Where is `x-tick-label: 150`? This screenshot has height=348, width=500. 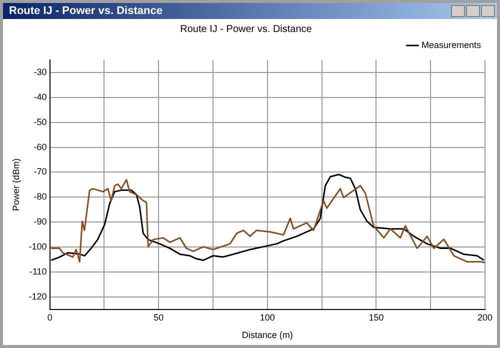 x-tick-label: 150 is located at coordinates (376, 317).